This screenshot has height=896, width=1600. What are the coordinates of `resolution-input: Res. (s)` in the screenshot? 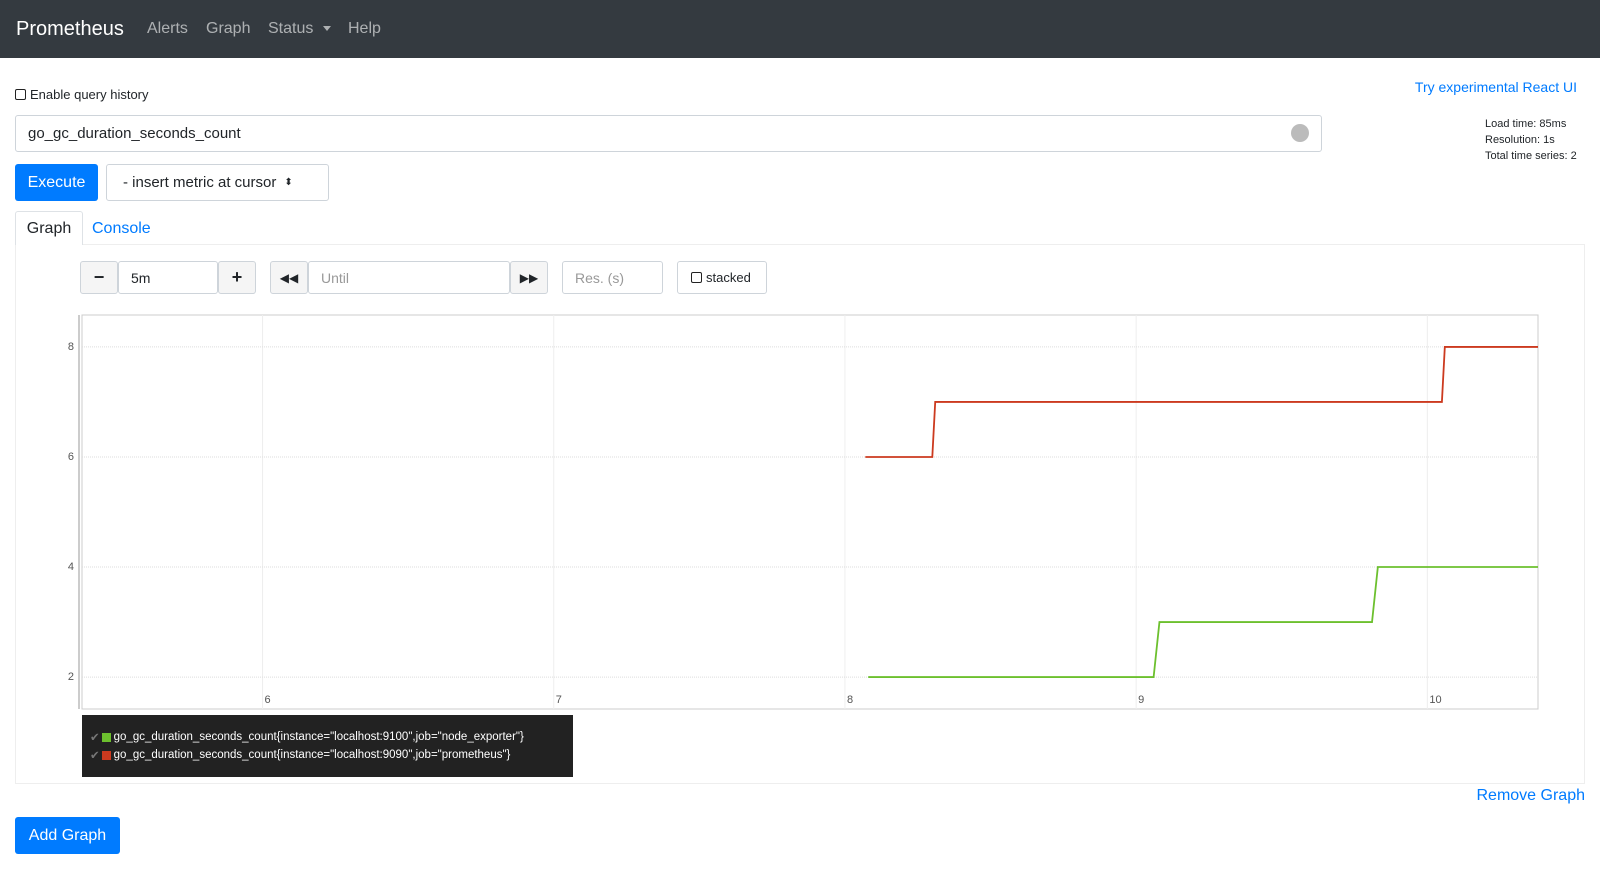 It's located at (612, 277).